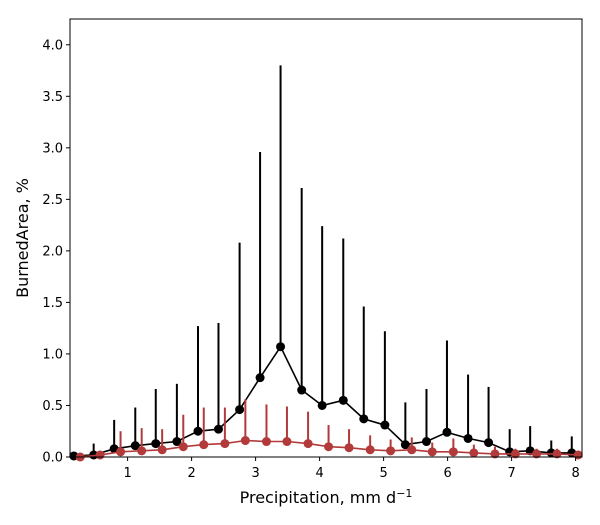 The image size is (600, 525). I want to click on y-tick-label: 2.5, so click(52, 200).